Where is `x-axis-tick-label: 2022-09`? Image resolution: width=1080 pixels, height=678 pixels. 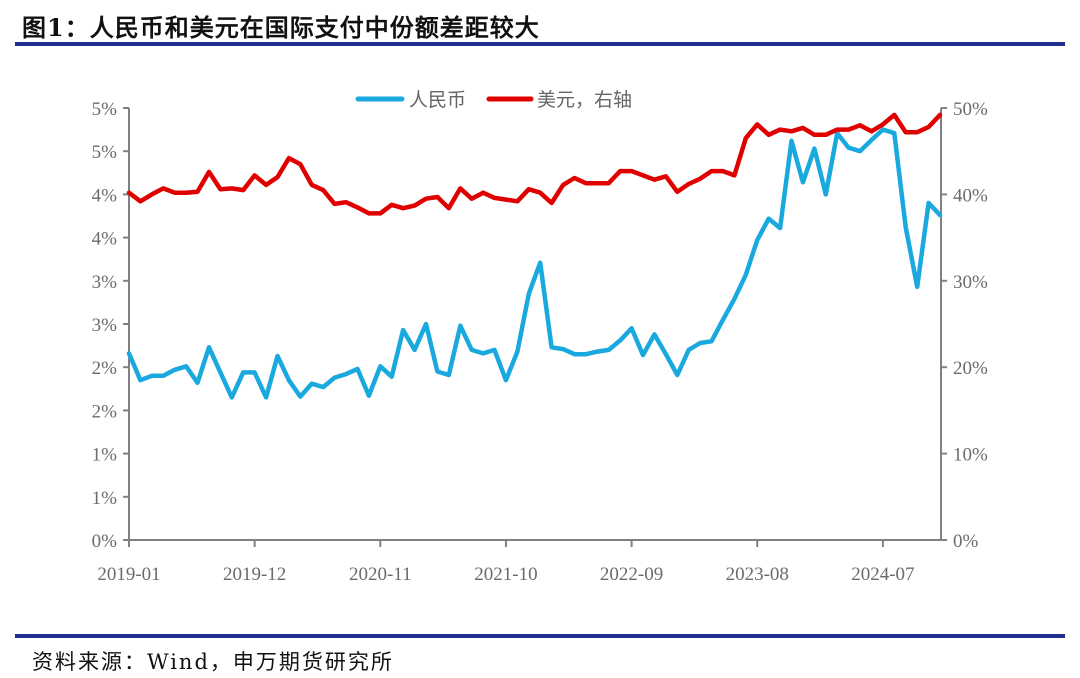
x-axis-tick-label: 2022-09 is located at coordinates (631, 574).